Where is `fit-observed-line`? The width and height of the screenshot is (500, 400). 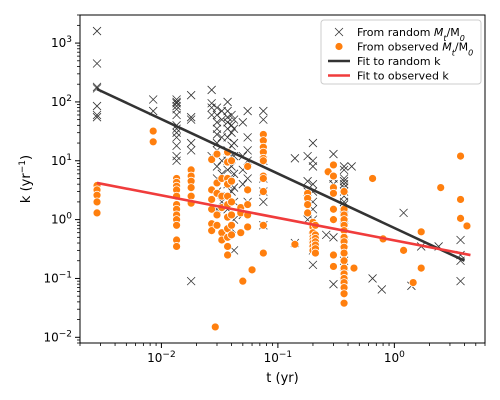 fit-observed-line is located at coordinates (283, 219).